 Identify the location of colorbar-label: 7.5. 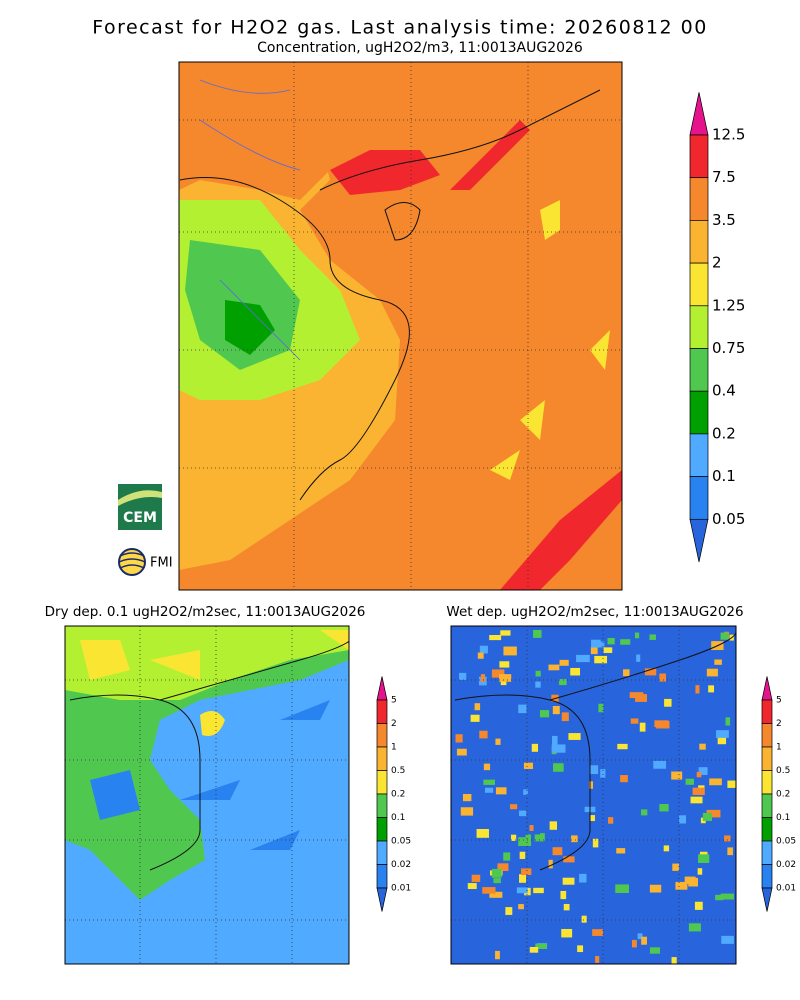
(724, 177).